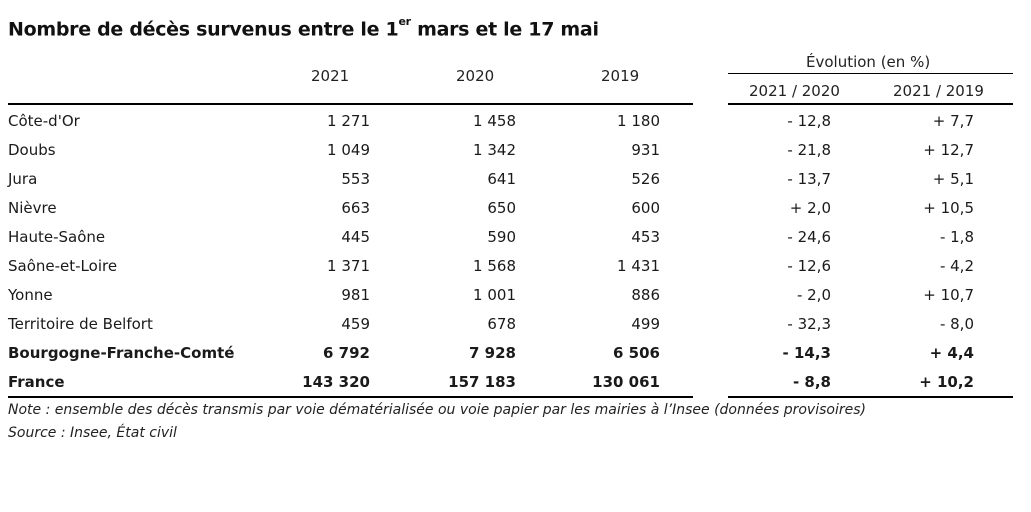 This screenshot has width=1031, height=512. I want to click on value-2021: 143 320, so click(336, 382).